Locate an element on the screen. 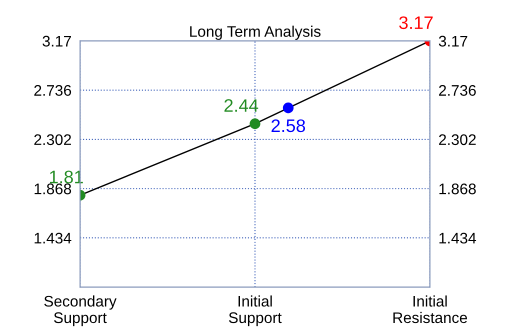 Image resolution: width=510 pixels, height=330 pixels. x-tick-label: Initial Resistance is located at coordinates (430, 309).